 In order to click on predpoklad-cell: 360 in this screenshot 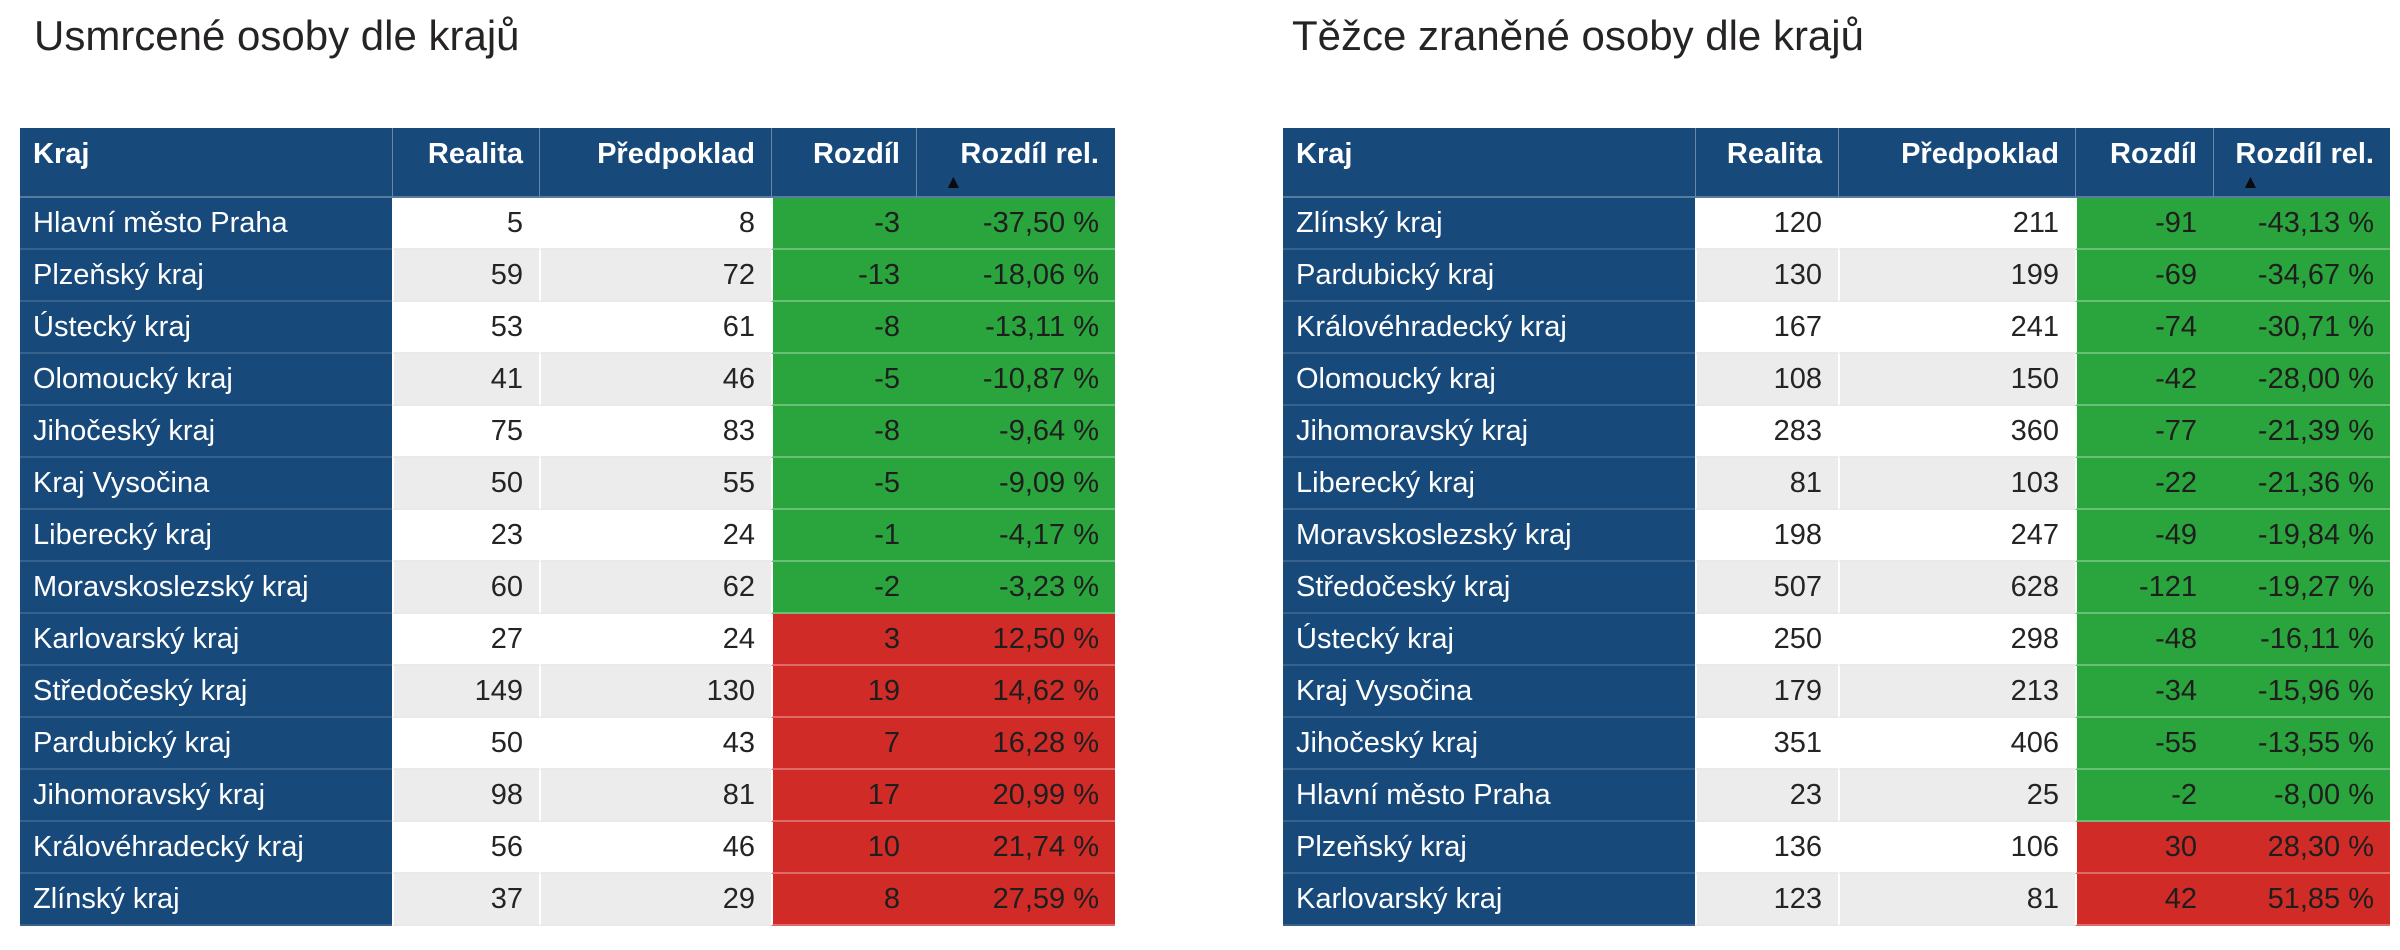, I will do `click(1956, 432)`.